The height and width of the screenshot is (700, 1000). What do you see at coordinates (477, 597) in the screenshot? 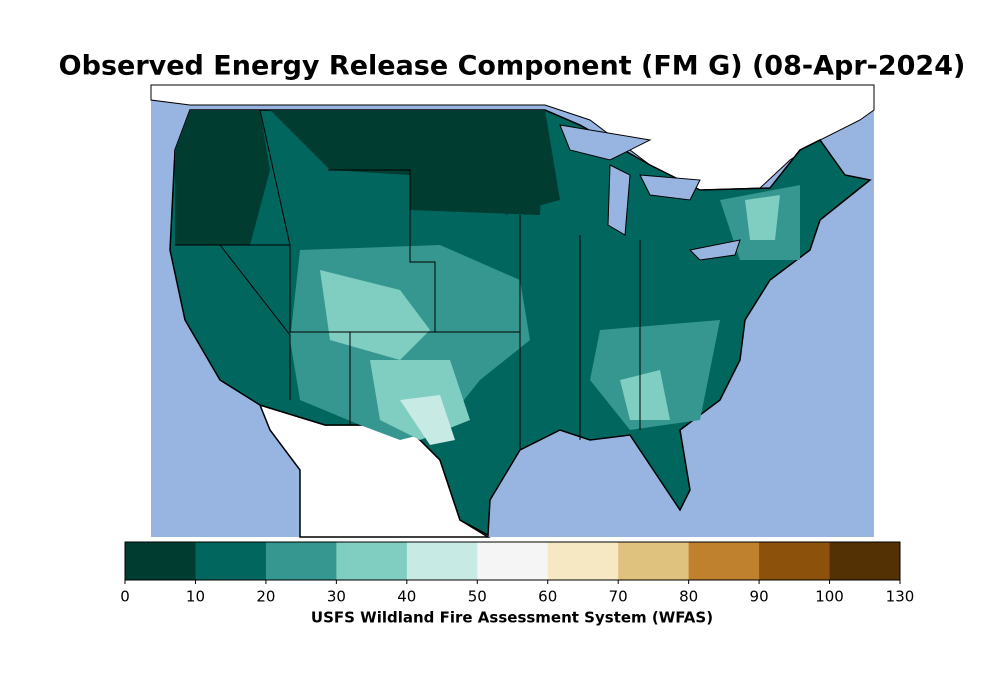
I see `colorbar-tick-label: 50` at bounding box center [477, 597].